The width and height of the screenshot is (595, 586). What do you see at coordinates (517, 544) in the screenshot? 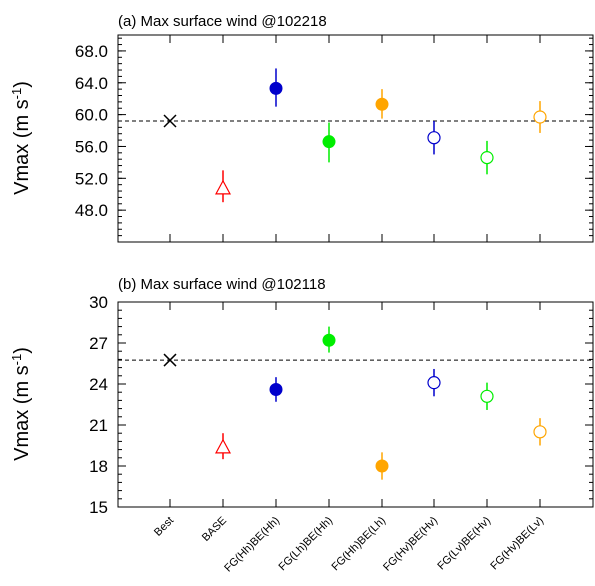
I see `x-category-label: FG(Hv)BE(Lv)` at bounding box center [517, 544].